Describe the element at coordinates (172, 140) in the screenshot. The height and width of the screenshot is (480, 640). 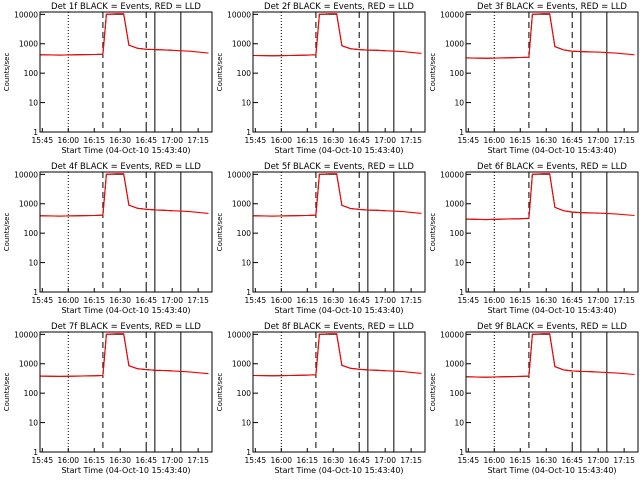
I see `chart-1-xtick-label-5: 17:00` at that location.